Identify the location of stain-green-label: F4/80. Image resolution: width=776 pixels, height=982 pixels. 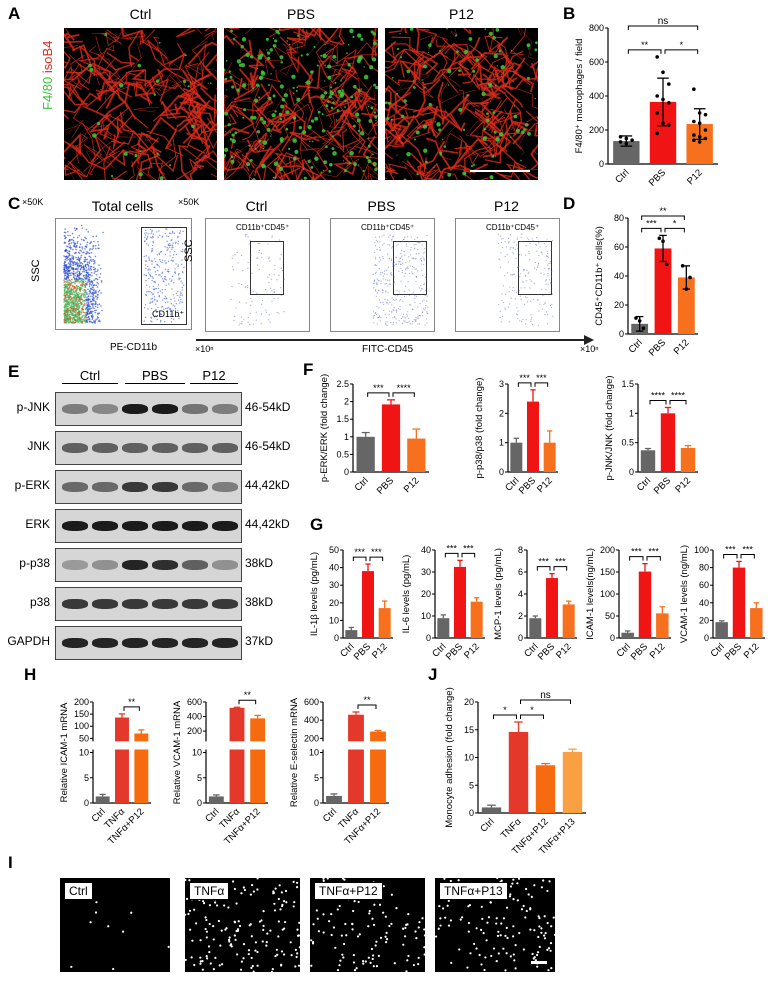
(47, 93).